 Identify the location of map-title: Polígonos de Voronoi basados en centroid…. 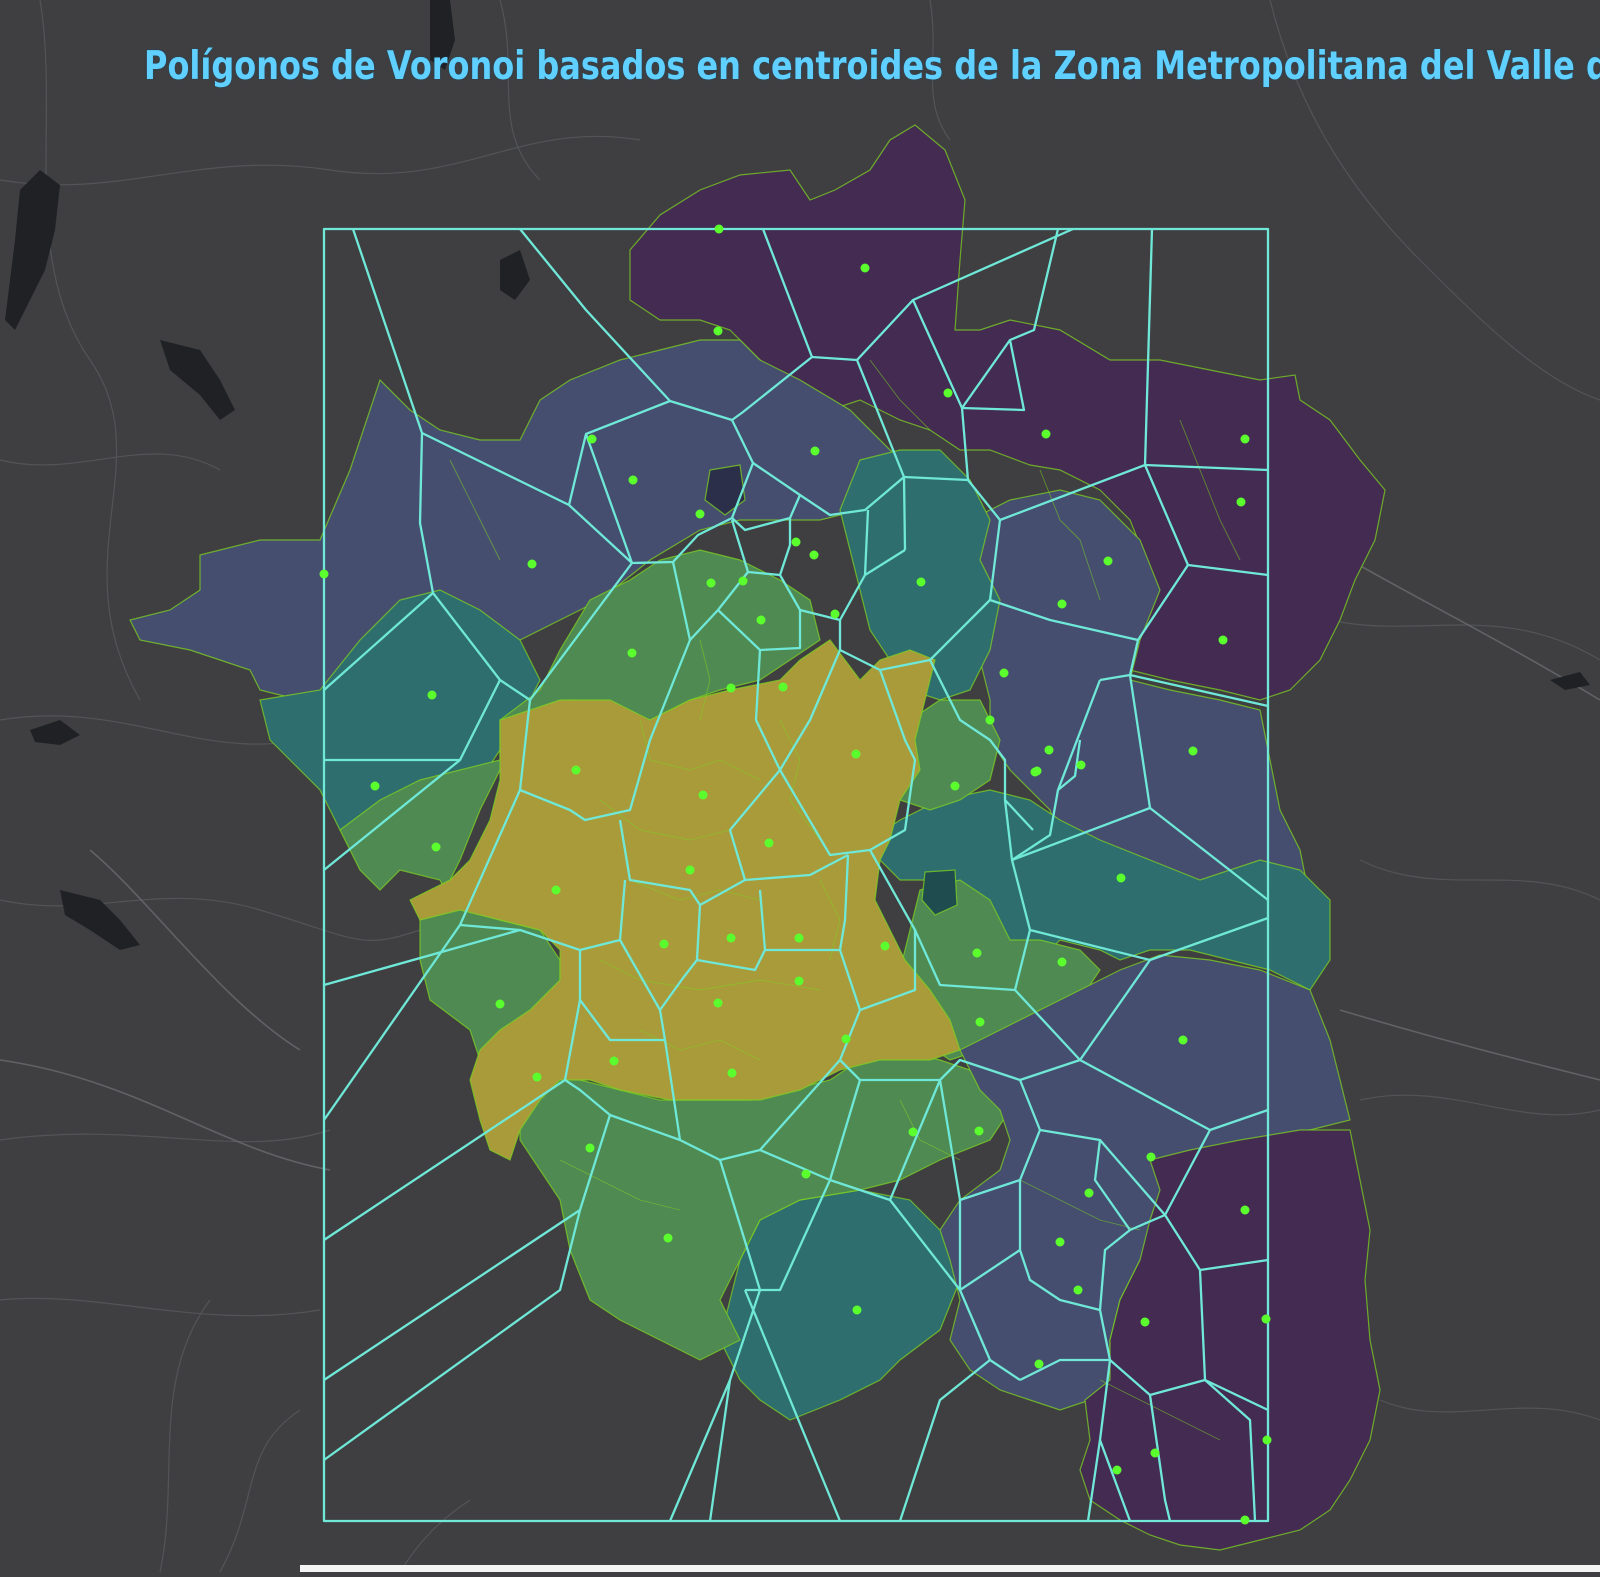
(872, 66).